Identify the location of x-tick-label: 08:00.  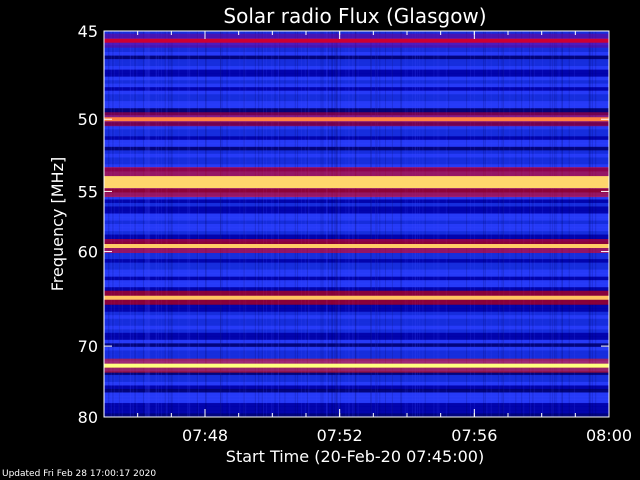
(609, 435).